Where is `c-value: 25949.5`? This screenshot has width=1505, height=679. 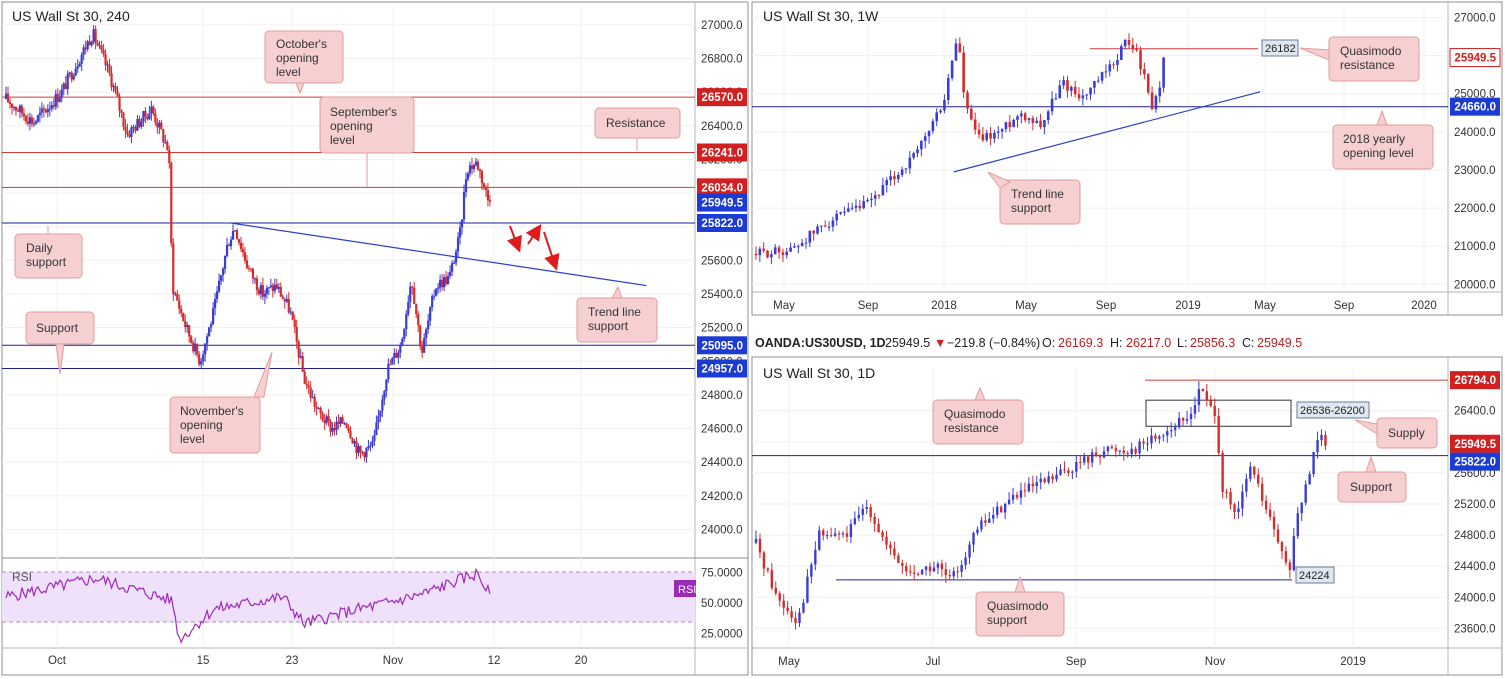
c-value: 25949.5 is located at coordinates (1279, 343).